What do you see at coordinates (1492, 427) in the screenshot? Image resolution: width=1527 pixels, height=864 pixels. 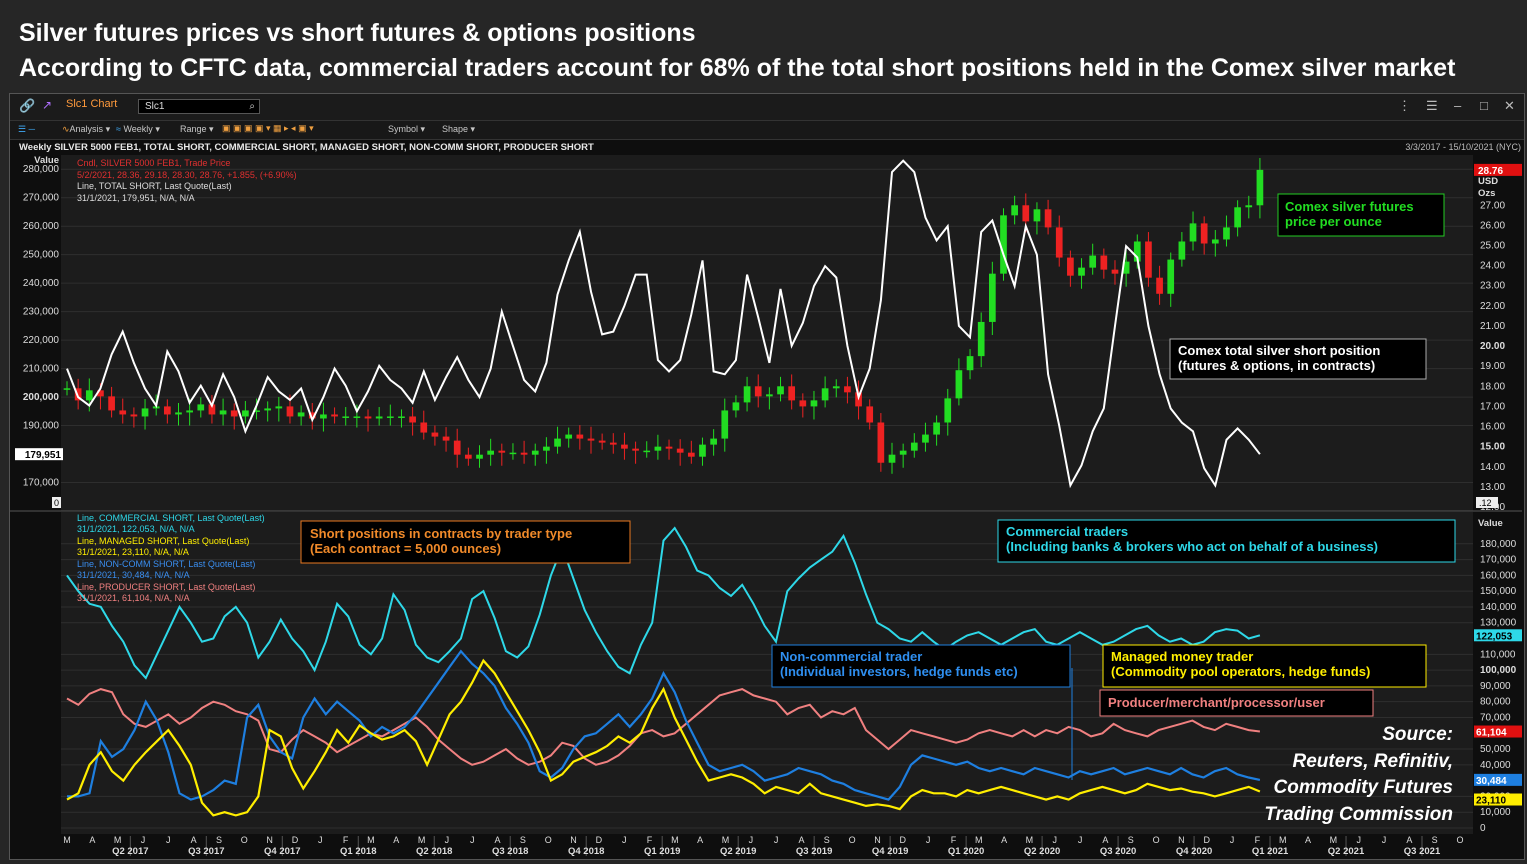 I see `upper-right-tick-label: 16.00` at bounding box center [1492, 427].